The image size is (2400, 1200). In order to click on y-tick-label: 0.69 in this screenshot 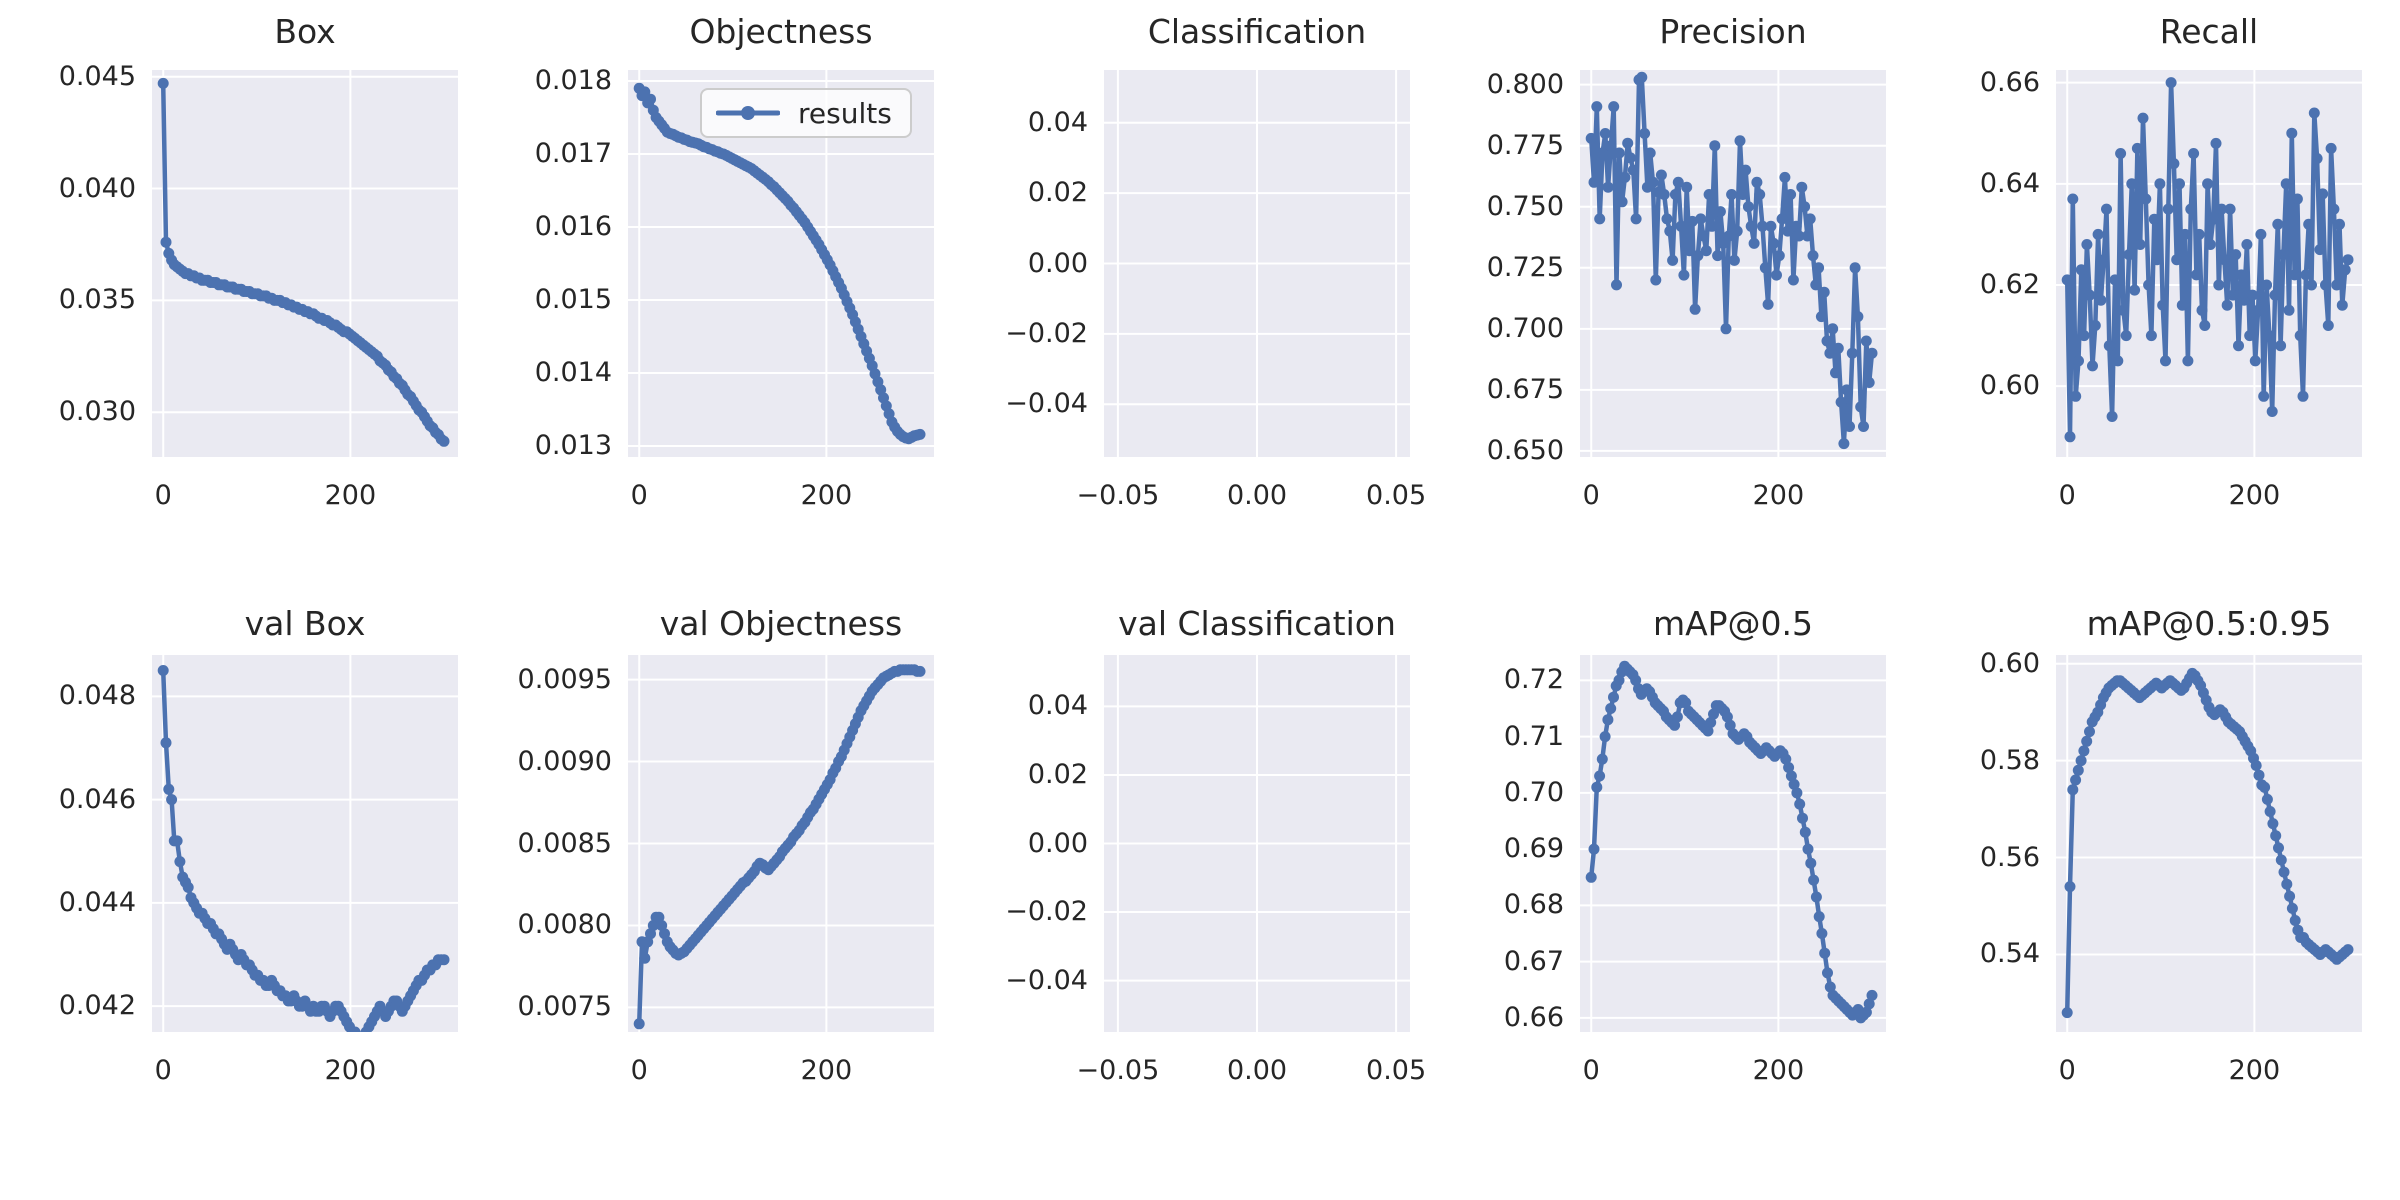, I will do `click(1533, 849)`.